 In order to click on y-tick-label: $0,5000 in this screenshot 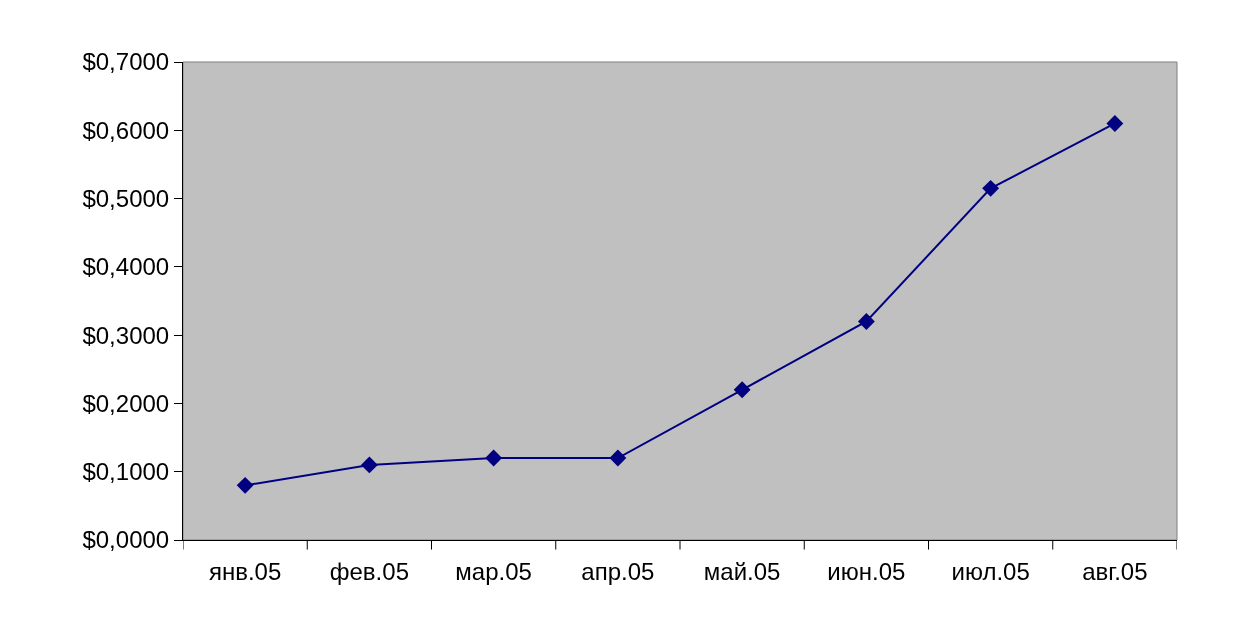, I will do `click(126, 198)`.